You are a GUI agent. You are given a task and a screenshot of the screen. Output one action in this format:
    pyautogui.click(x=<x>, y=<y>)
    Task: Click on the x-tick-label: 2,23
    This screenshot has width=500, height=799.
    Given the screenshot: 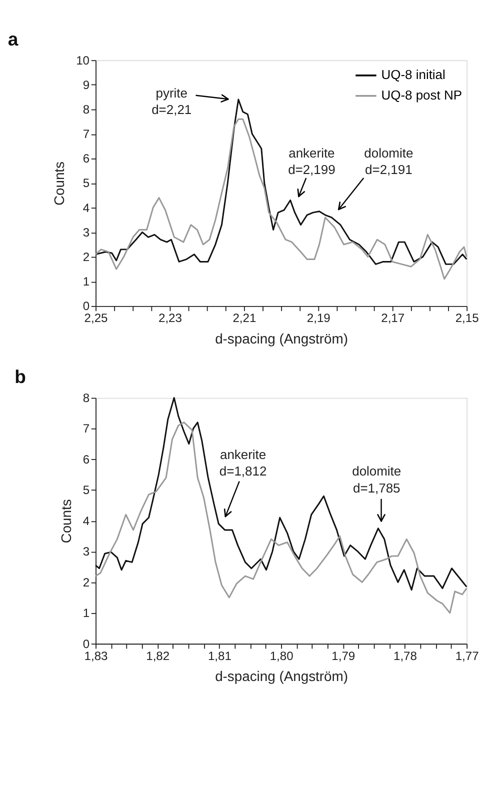 What is the action you would take?
    pyautogui.click(x=170, y=318)
    